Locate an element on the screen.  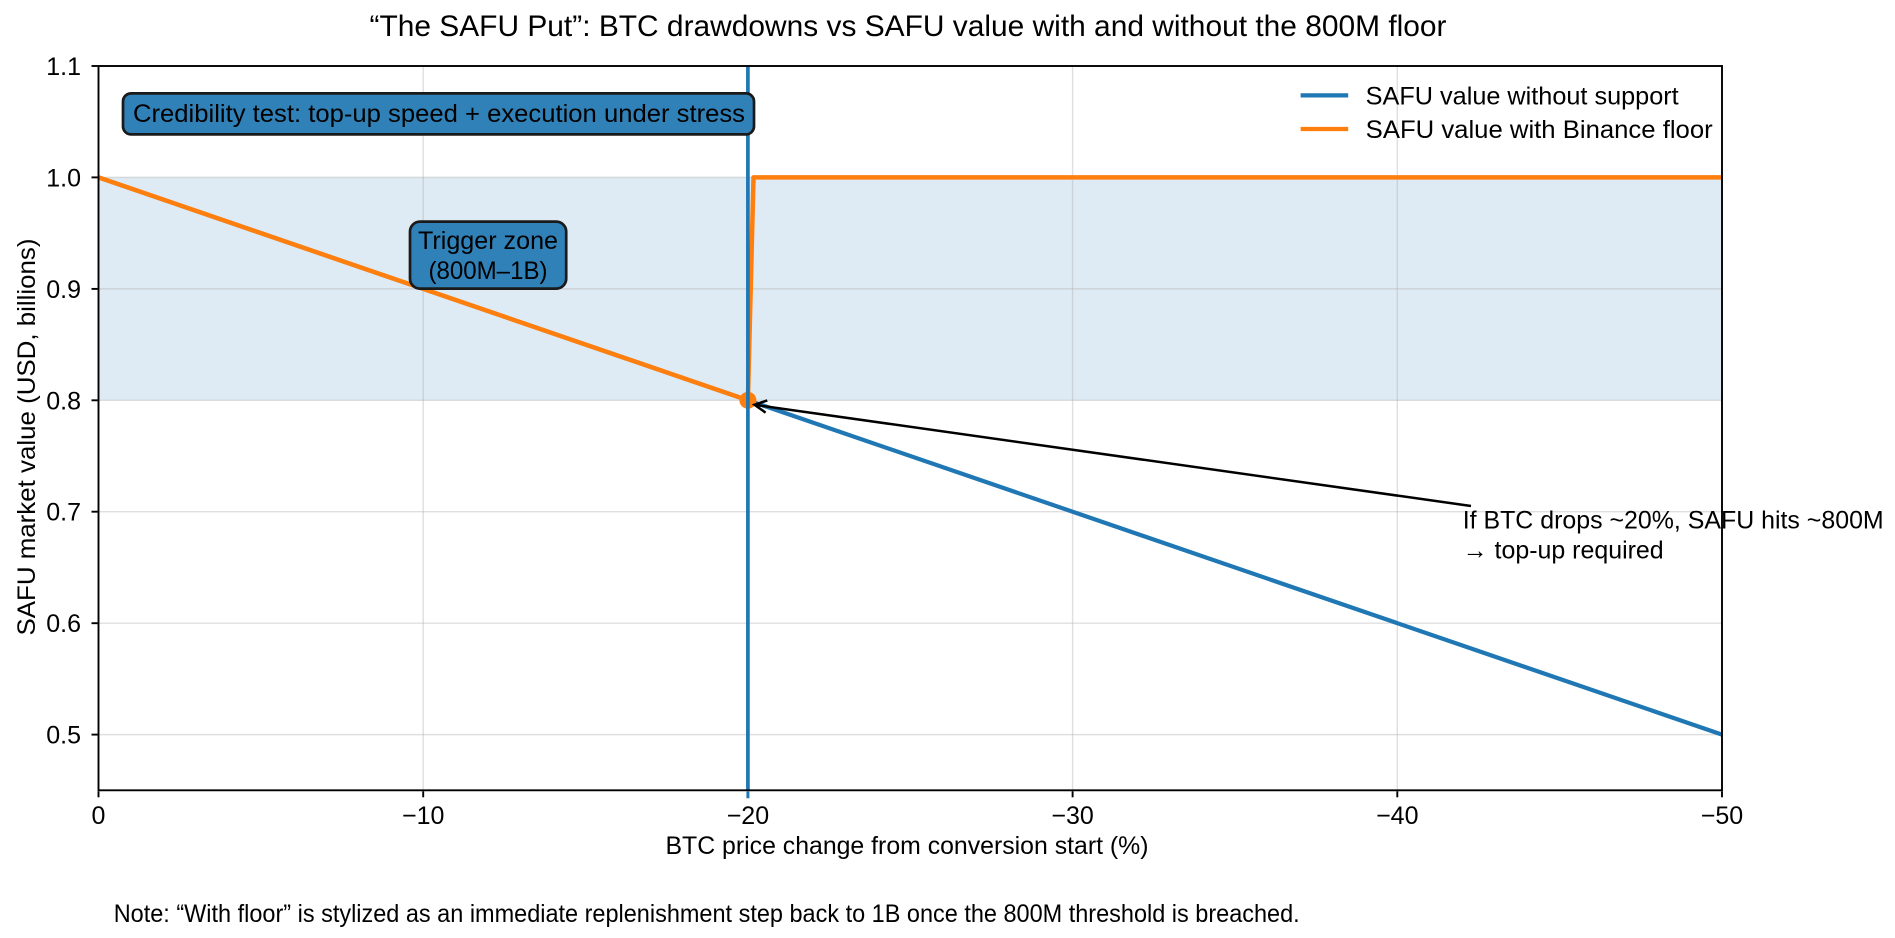
svg-text: 0 is located at coordinates (99, 816).